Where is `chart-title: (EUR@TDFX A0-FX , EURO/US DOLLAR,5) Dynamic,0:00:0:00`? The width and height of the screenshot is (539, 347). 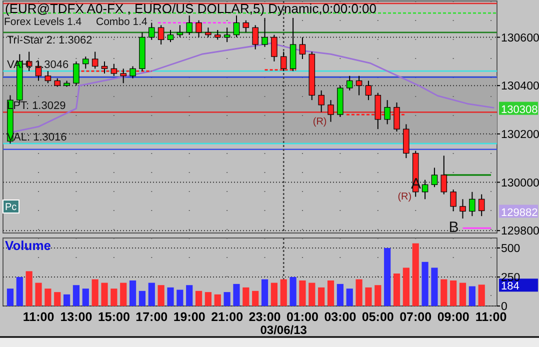 chart-title: (EUR@TDFX A0-FX , EURO/US DOLLAR,5) Dynamic,0:00:0:00 is located at coordinates (191, 8).